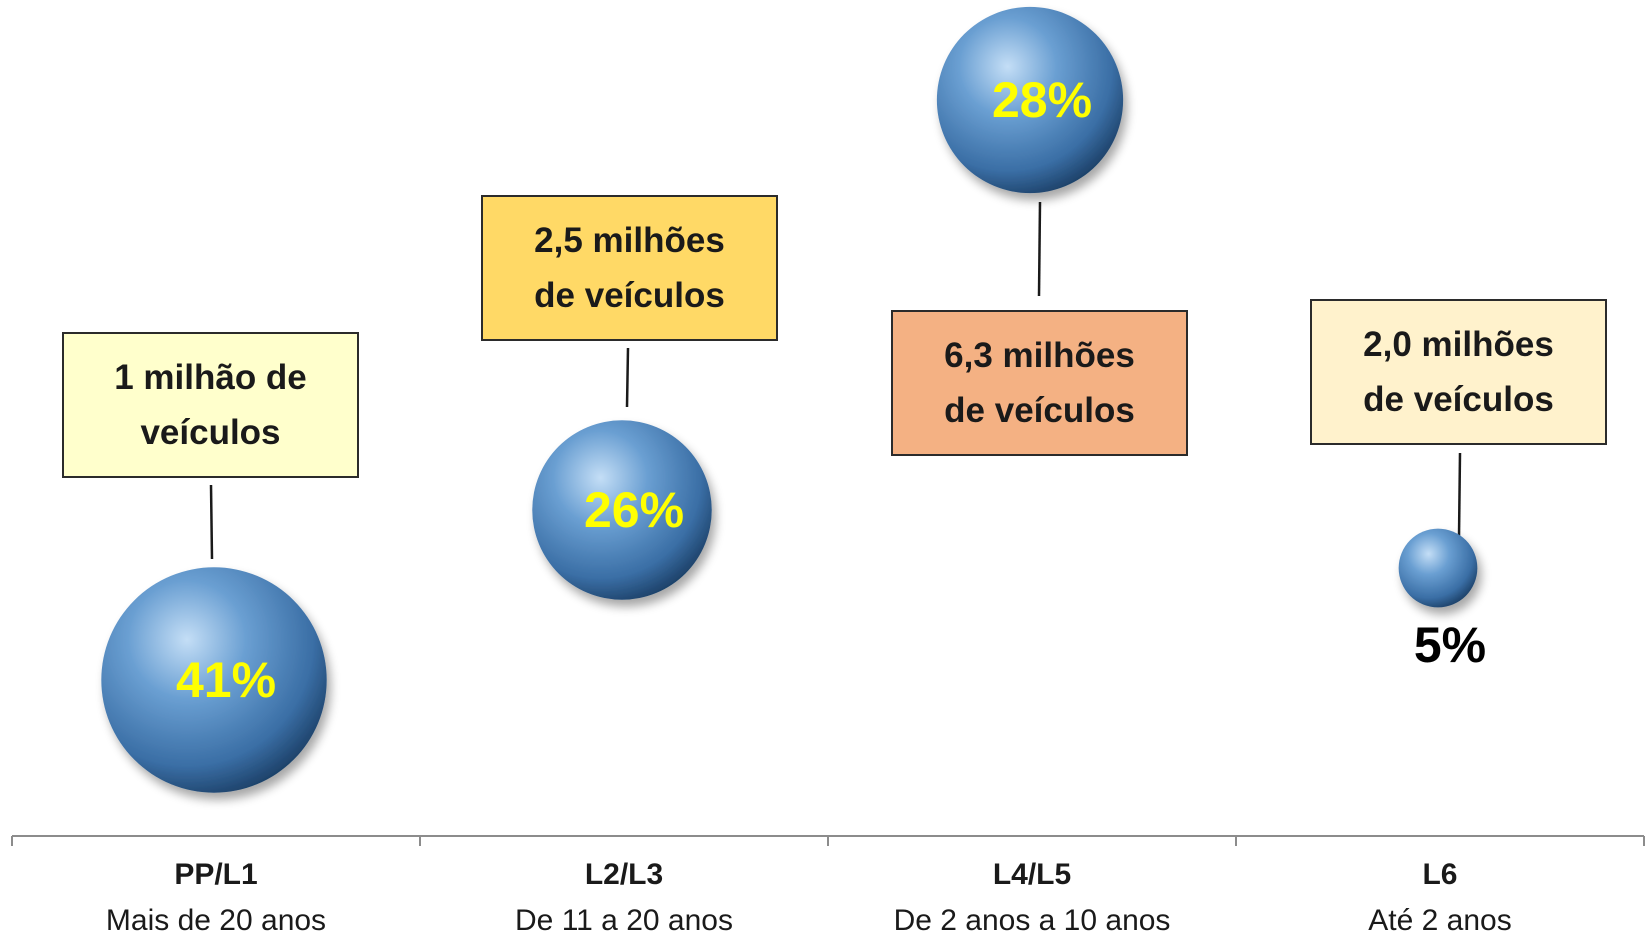  I want to click on category-description: De 2 anos a 10 anos, so click(1032, 920).